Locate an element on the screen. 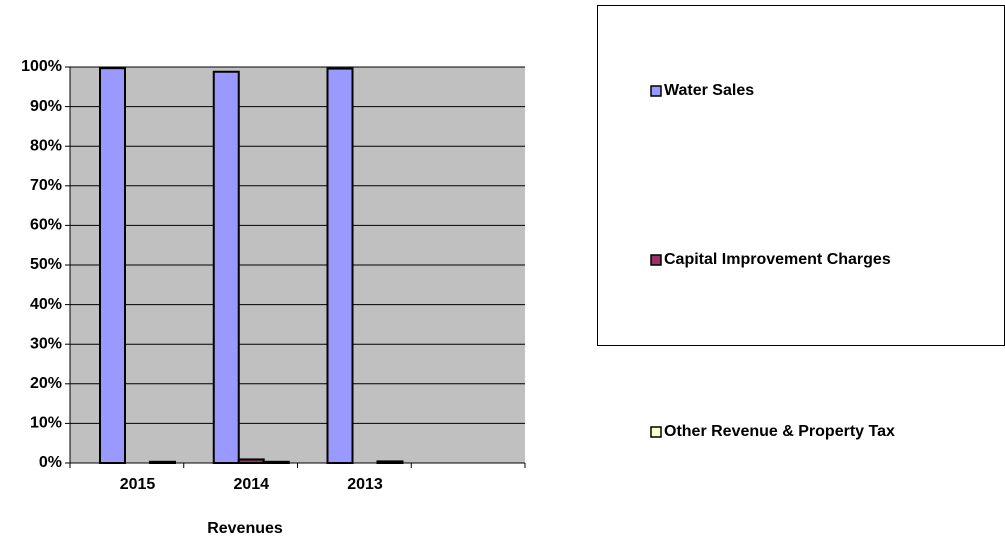  legend-label: Capital Improvement Charges is located at coordinates (777, 259).